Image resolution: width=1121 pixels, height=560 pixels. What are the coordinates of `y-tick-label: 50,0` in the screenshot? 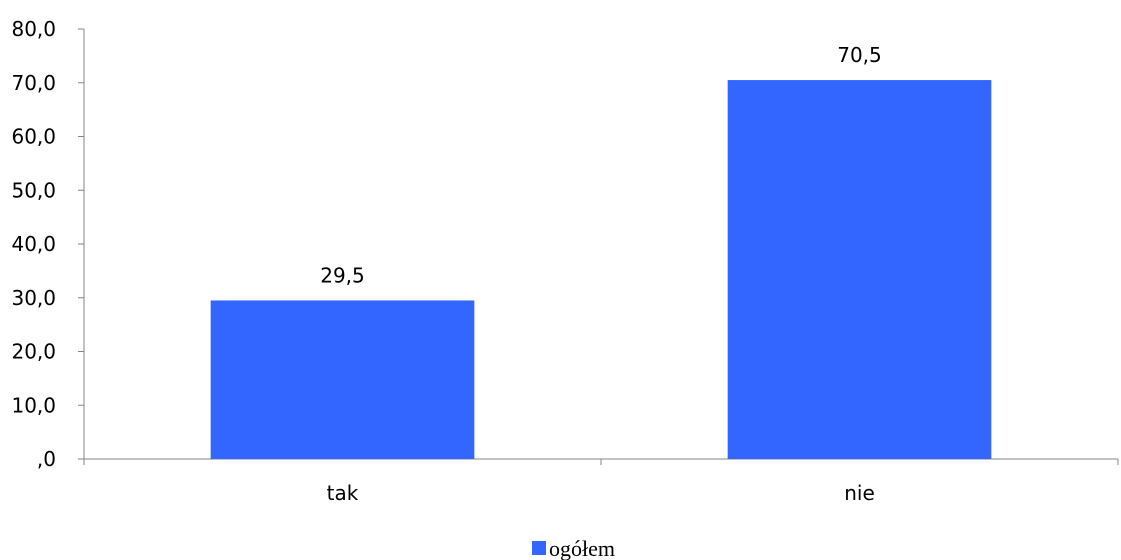 It's located at (33, 190).